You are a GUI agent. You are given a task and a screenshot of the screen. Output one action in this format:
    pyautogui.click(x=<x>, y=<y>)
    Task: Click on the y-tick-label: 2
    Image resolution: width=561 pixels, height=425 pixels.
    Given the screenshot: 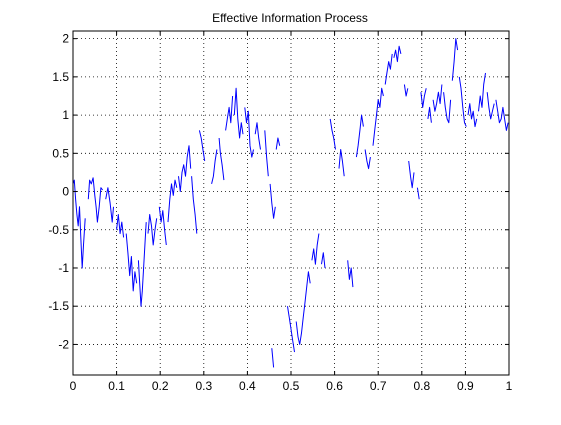 What is the action you would take?
    pyautogui.click(x=65, y=39)
    